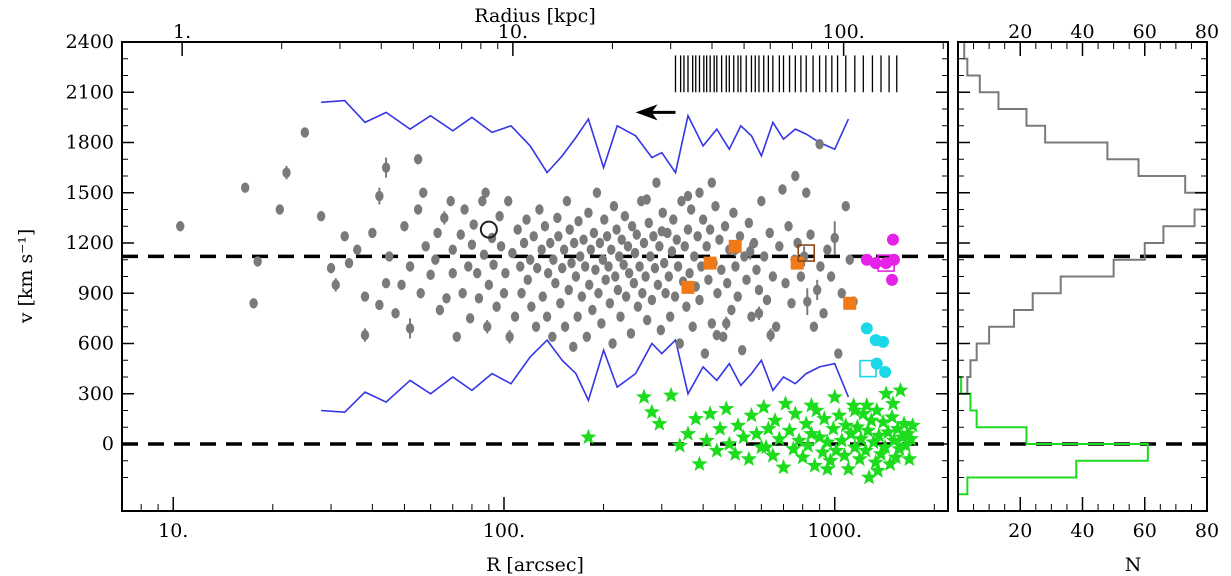 The image size is (1231, 576). What do you see at coordinates (1082, 531) in the screenshot?
I see `histogram-x-tick-label: 40` at bounding box center [1082, 531].